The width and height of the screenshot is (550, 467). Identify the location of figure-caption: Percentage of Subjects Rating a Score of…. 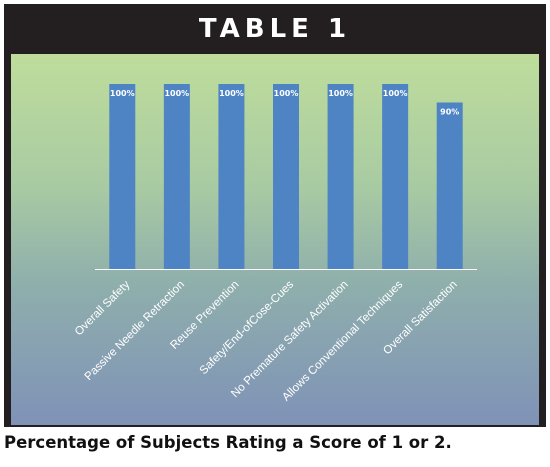
(228, 442).